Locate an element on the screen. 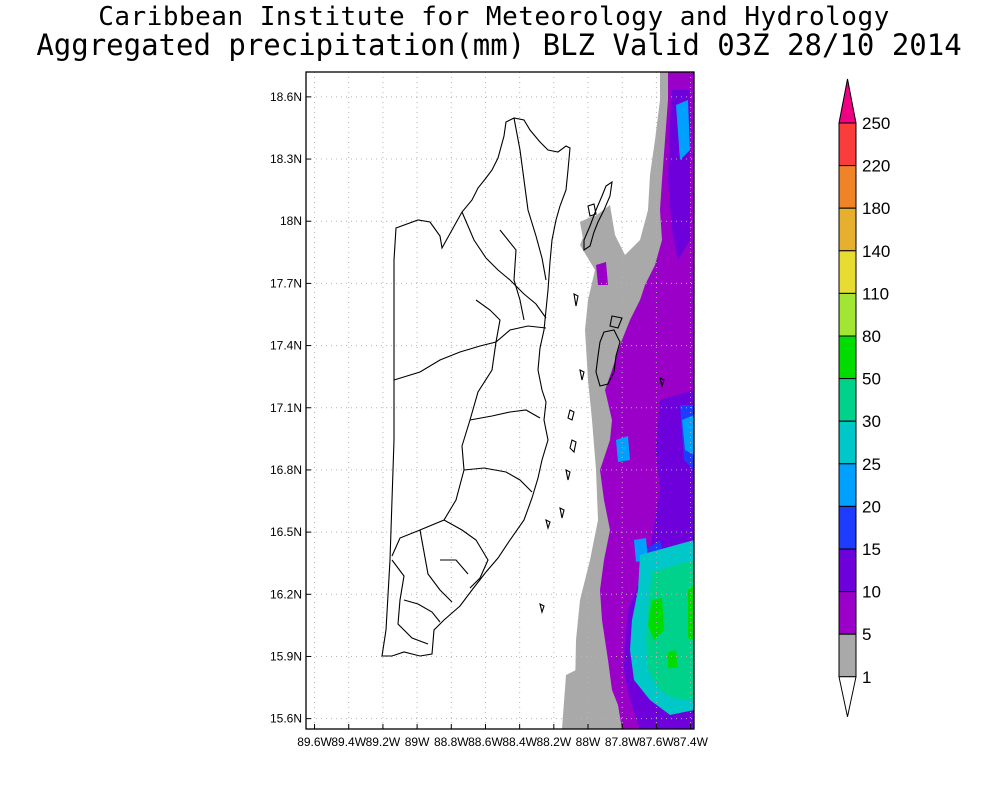 The height and width of the screenshot is (800, 1000). lat-tick-label: 18.3N is located at coordinates (286, 159).